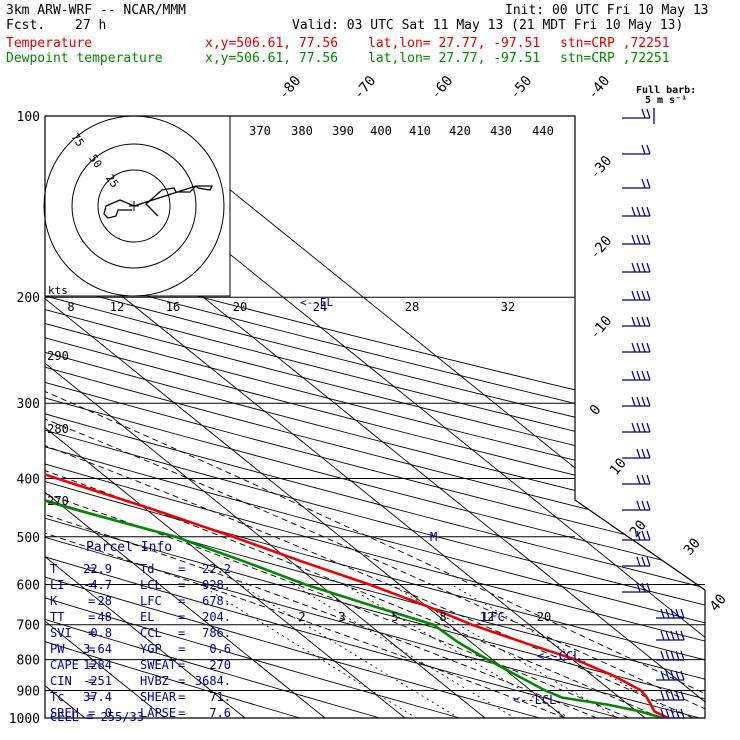 This screenshot has height=740, width=740. What do you see at coordinates (147, 617) in the screenshot?
I see `parcel-param-name: EL` at bounding box center [147, 617].